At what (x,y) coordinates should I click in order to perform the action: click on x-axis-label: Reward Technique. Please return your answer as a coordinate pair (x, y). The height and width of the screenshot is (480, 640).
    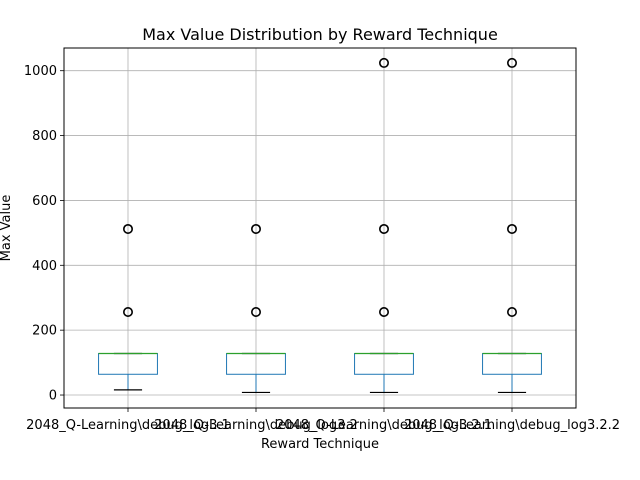
    Looking at the image, I should click on (320, 444).